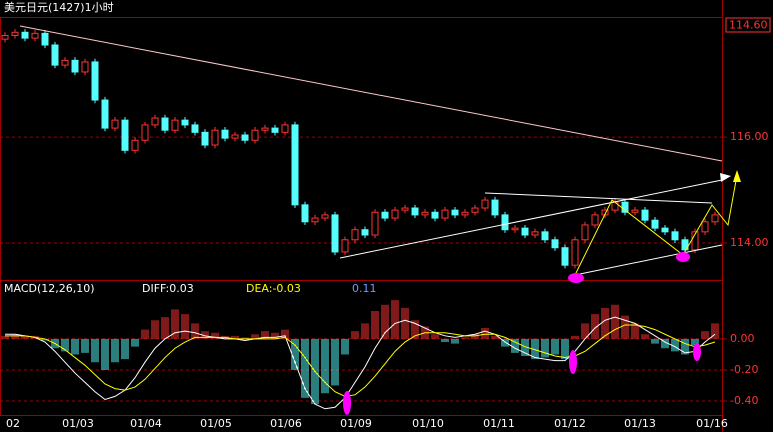 The image size is (773, 432). Describe the element at coordinates (744, 400) in the screenshot. I see `y-tick-label: -0.40` at that location.